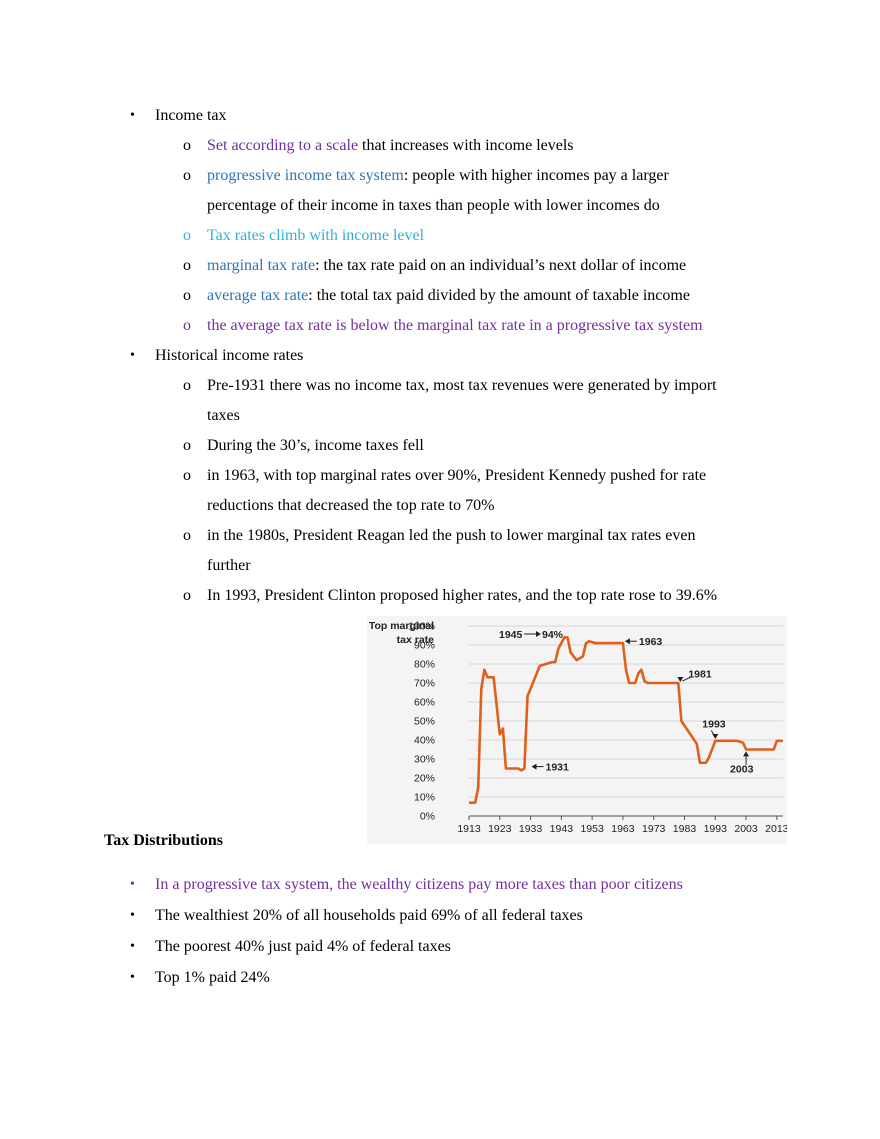 This screenshot has width=880, height=1139. What do you see at coordinates (424, 741) in the screenshot?
I see `y-tick-label: 40%` at bounding box center [424, 741].